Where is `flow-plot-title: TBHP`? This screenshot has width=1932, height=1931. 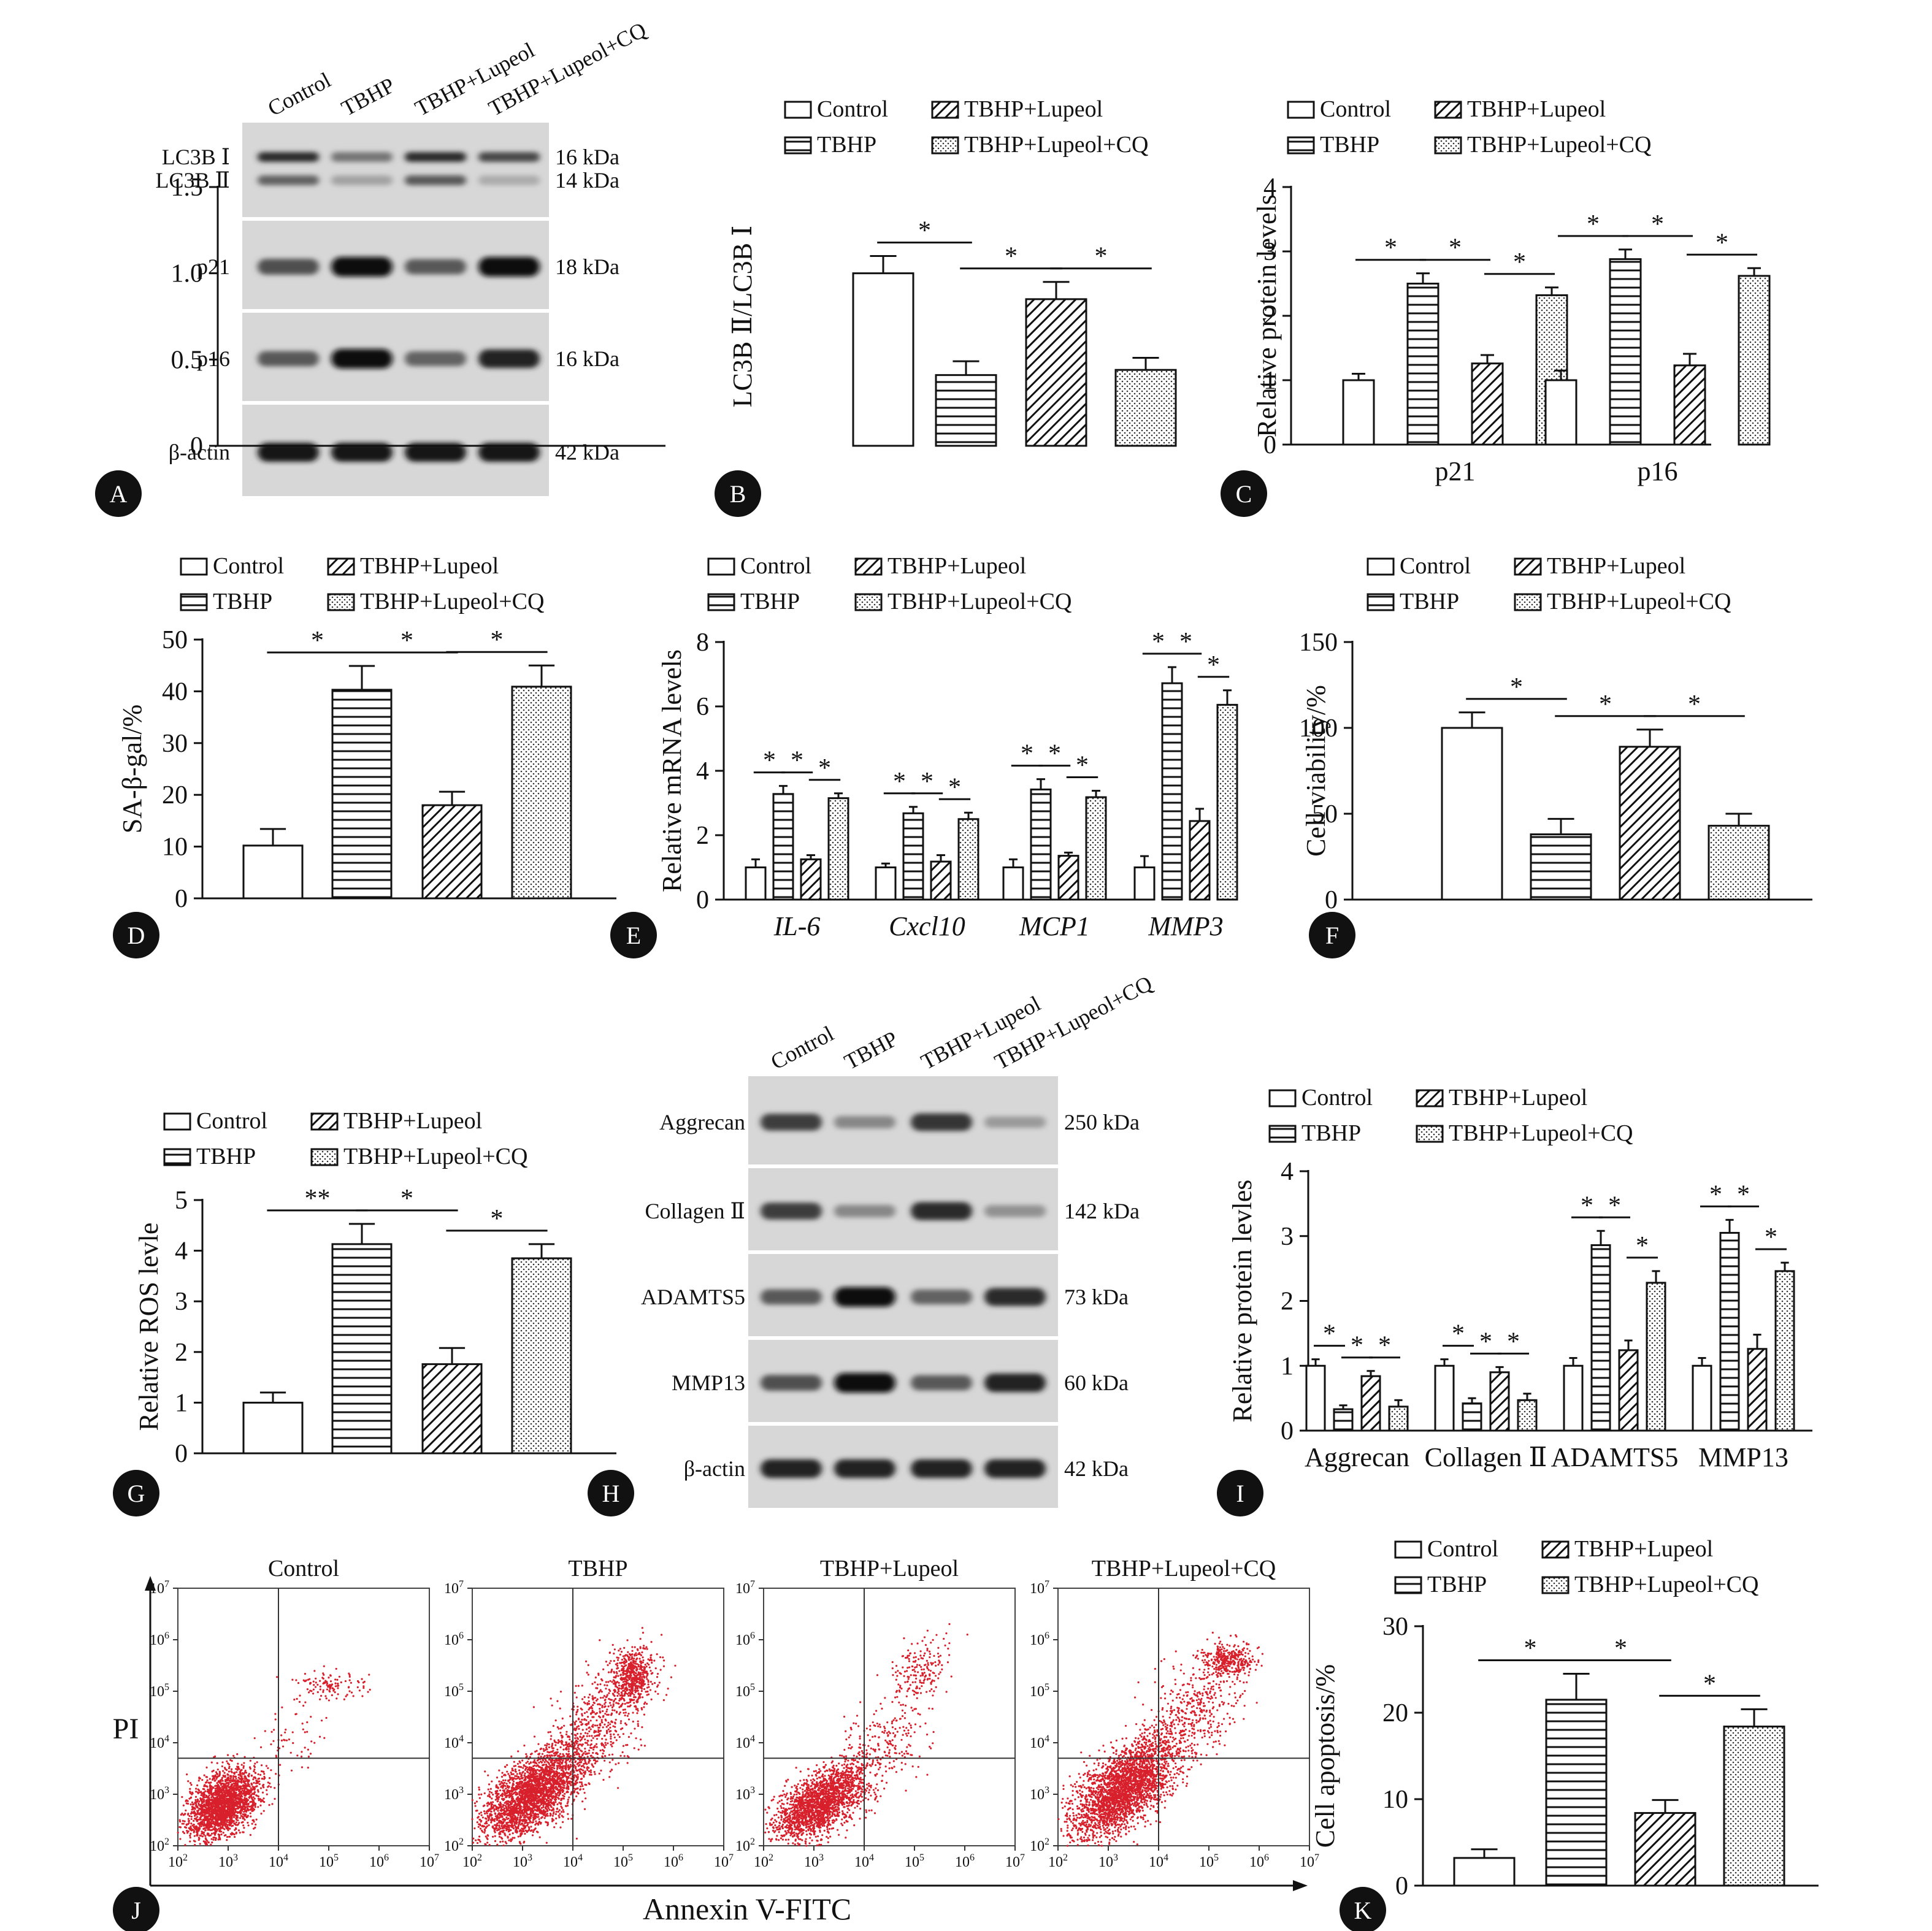
flow-plot-title: TBHP is located at coordinates (597, 1568).